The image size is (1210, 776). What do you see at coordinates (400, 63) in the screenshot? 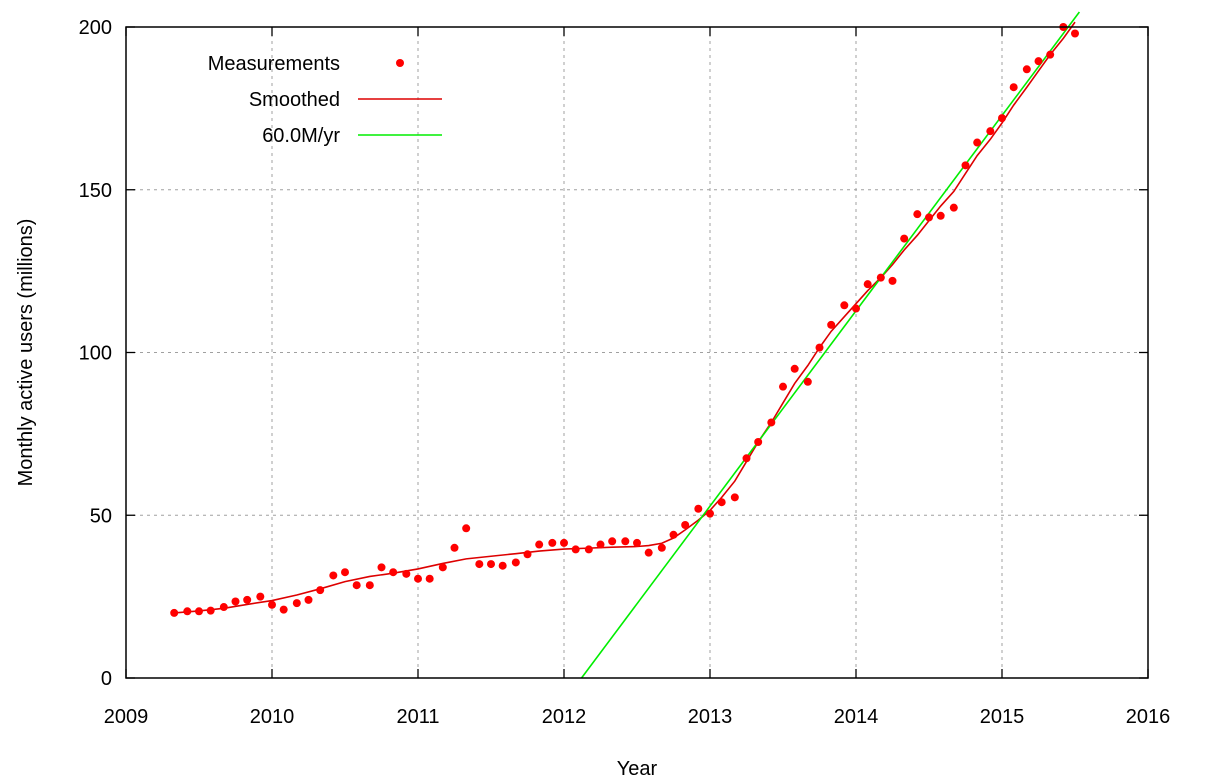
I see `legend-key-point` at bounding box center [400, 63].